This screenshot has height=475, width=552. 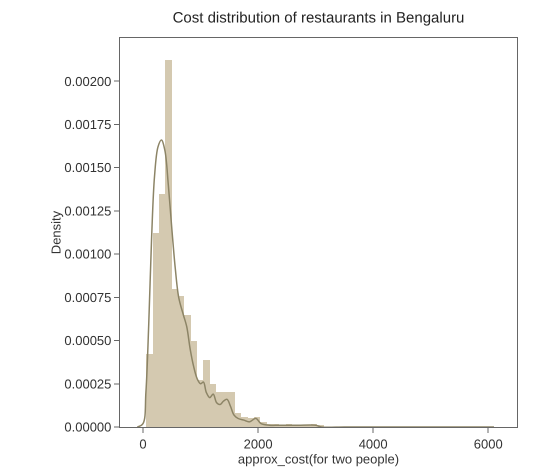 What do you see at coordinates (88, 340) in the screenshot?
I see `y-tick-label: 0.00050` at bounding box center [88, 340].